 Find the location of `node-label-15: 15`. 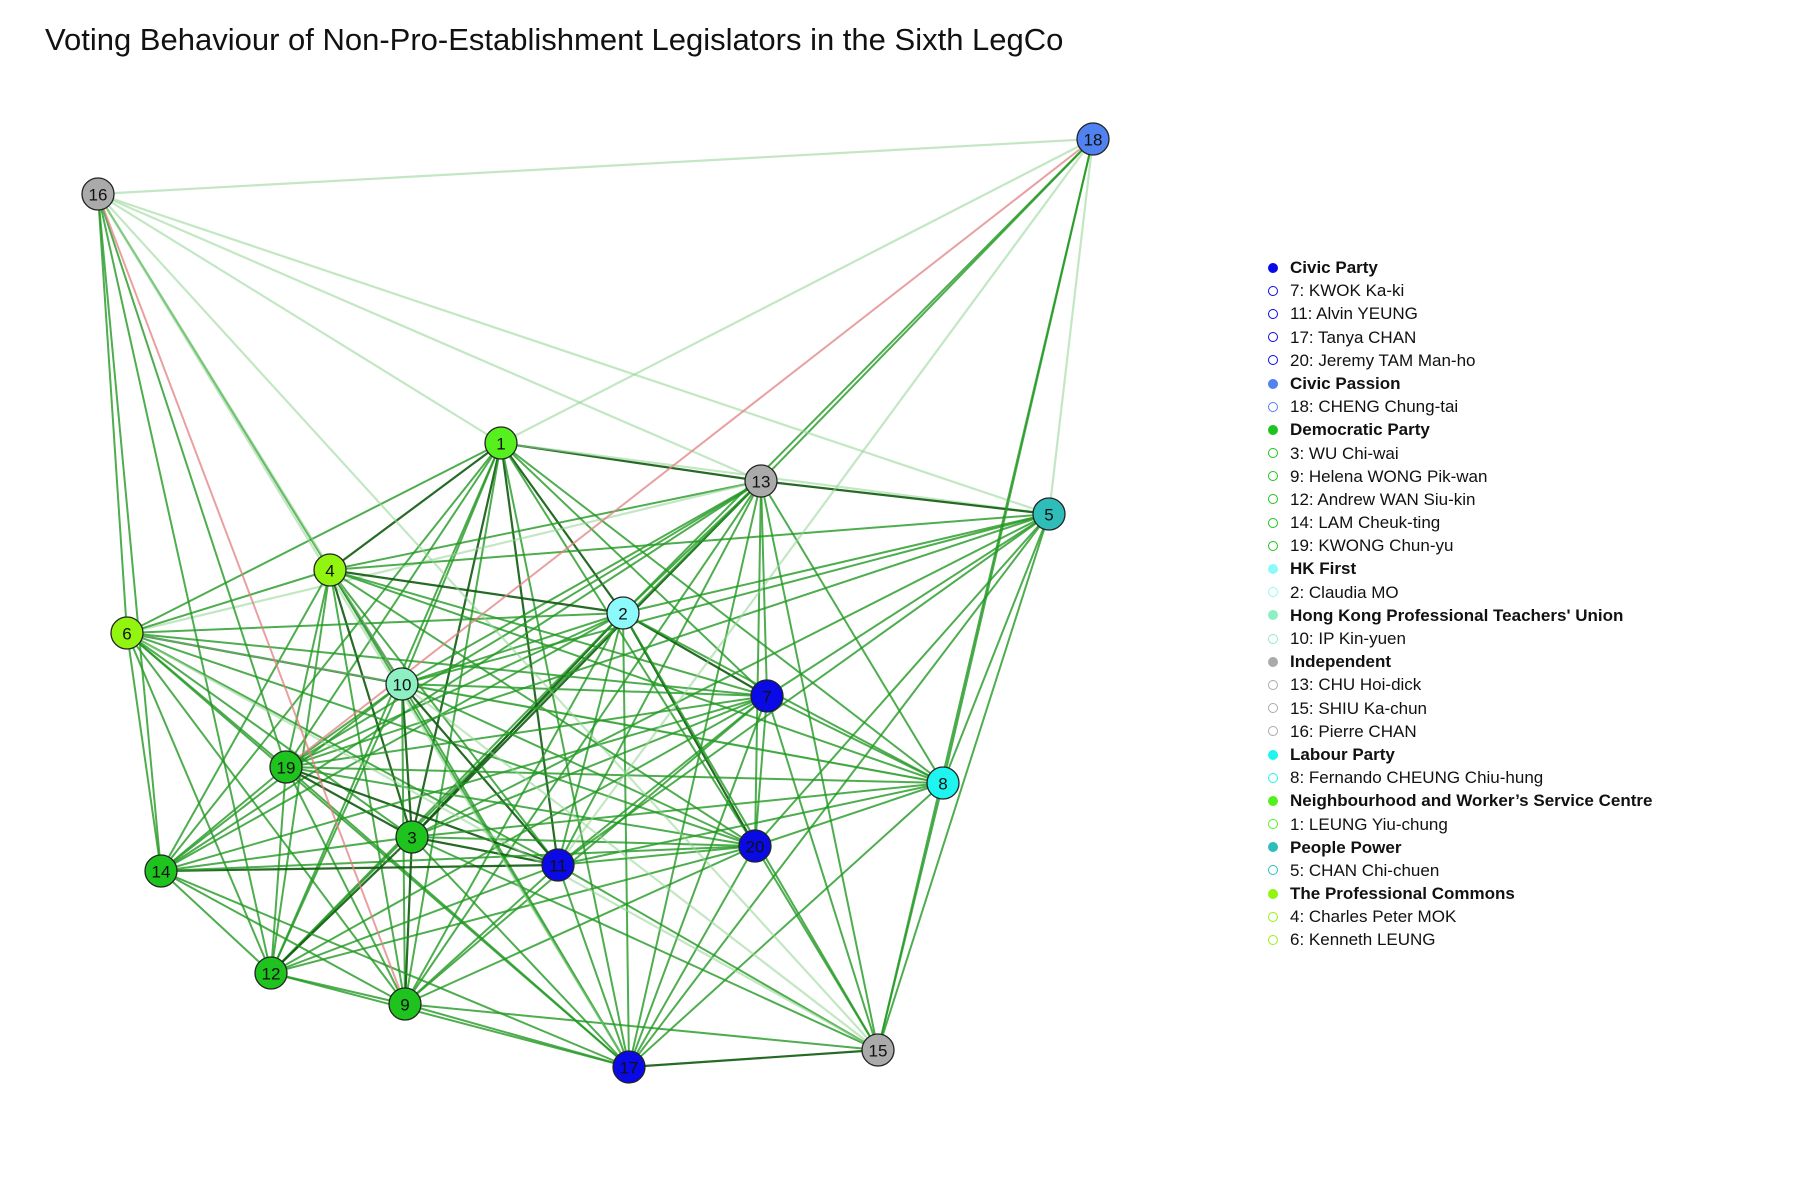

node-label-15: 15 is located at coordinates (878, 1051).